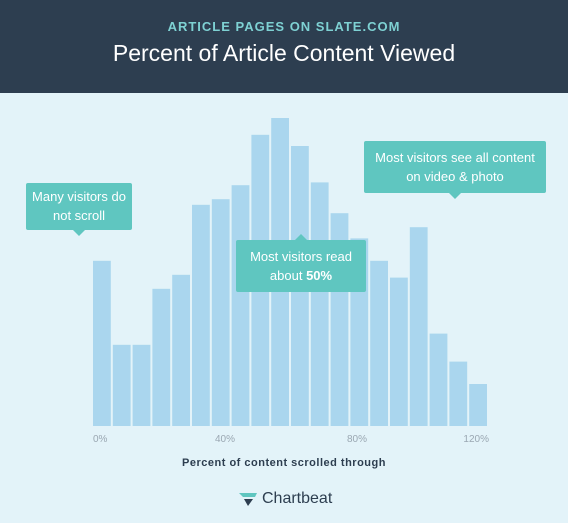 The image size is (568, 523). I want to click on callout-read-half-text: Most visitors read about, so click(301, 266).